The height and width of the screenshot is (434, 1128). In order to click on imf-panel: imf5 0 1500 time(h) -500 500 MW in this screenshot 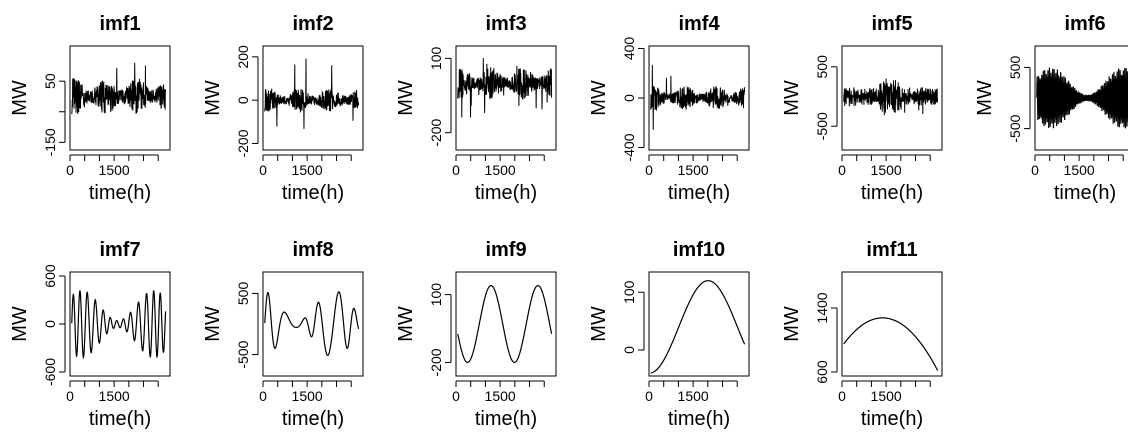, I will do `click(862, 108)`.